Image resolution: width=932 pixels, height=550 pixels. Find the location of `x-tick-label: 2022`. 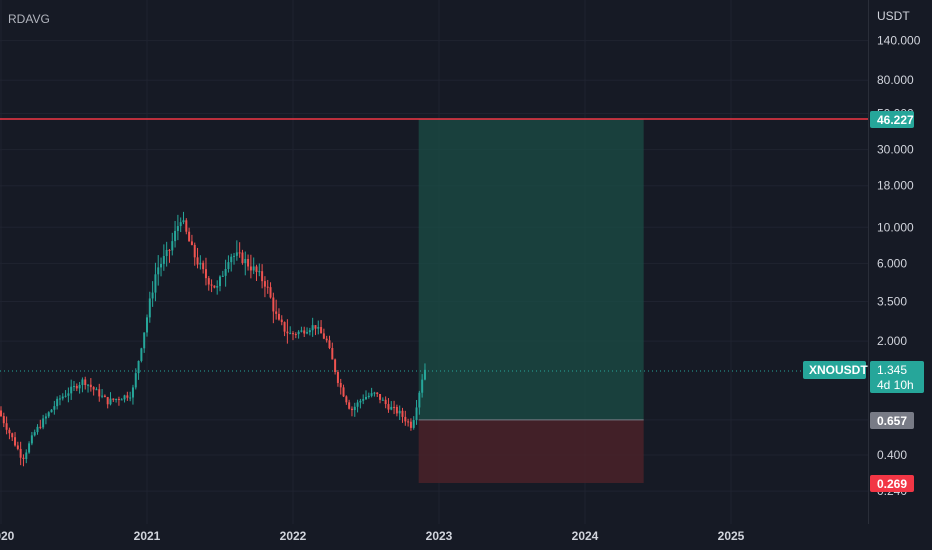

x-tick-label: 2022 is located at coordinates (293, 536).